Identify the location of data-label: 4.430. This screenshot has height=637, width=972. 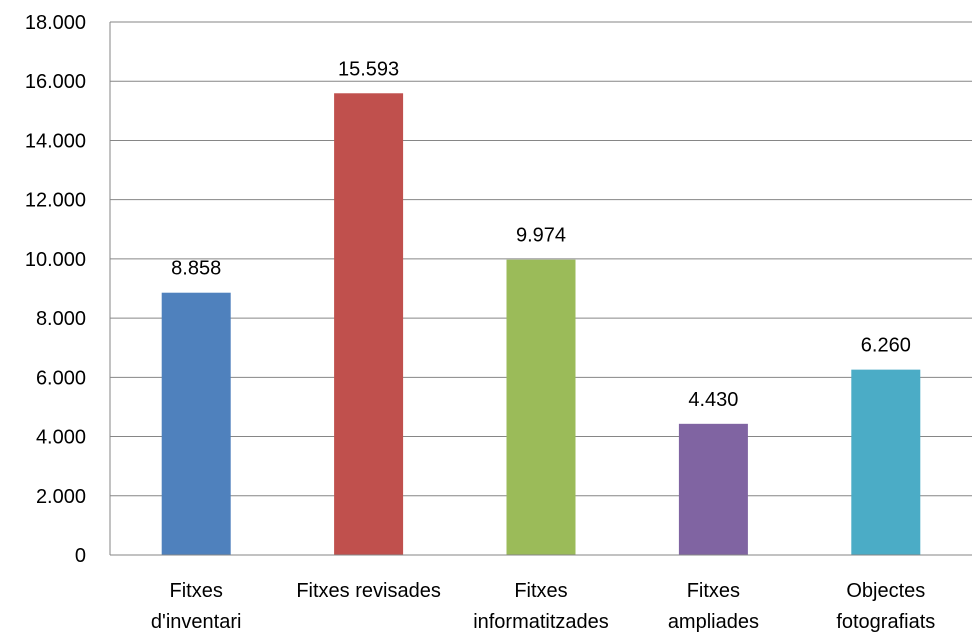
(713, 400).